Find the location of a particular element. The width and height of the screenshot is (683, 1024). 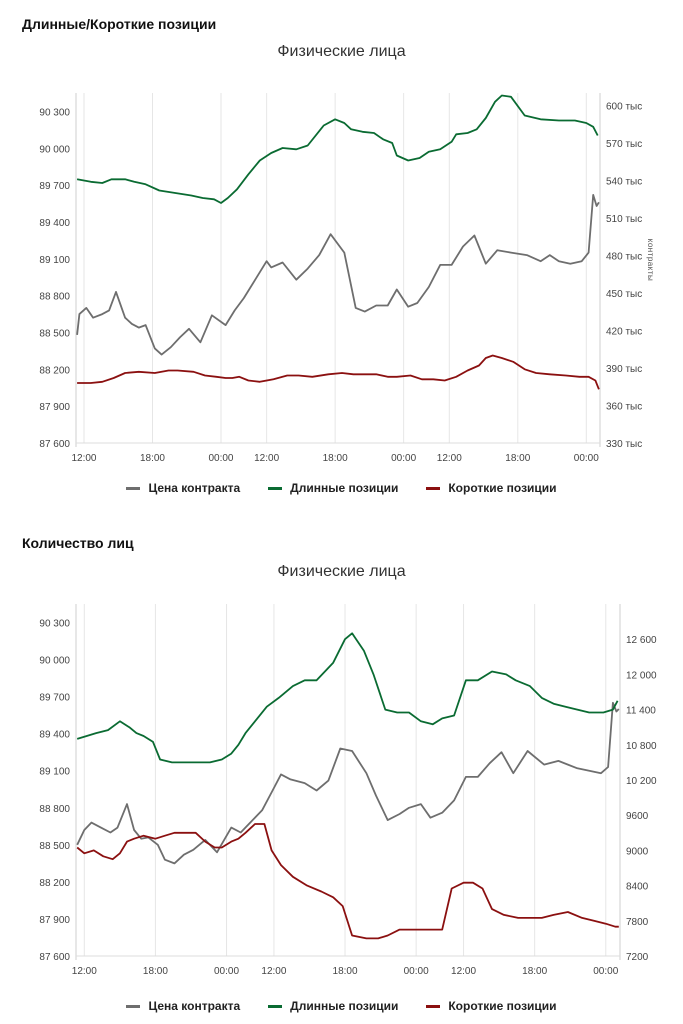

section-title-positions: Длинные/Короткие позиции is located at coordinates (119, 24).